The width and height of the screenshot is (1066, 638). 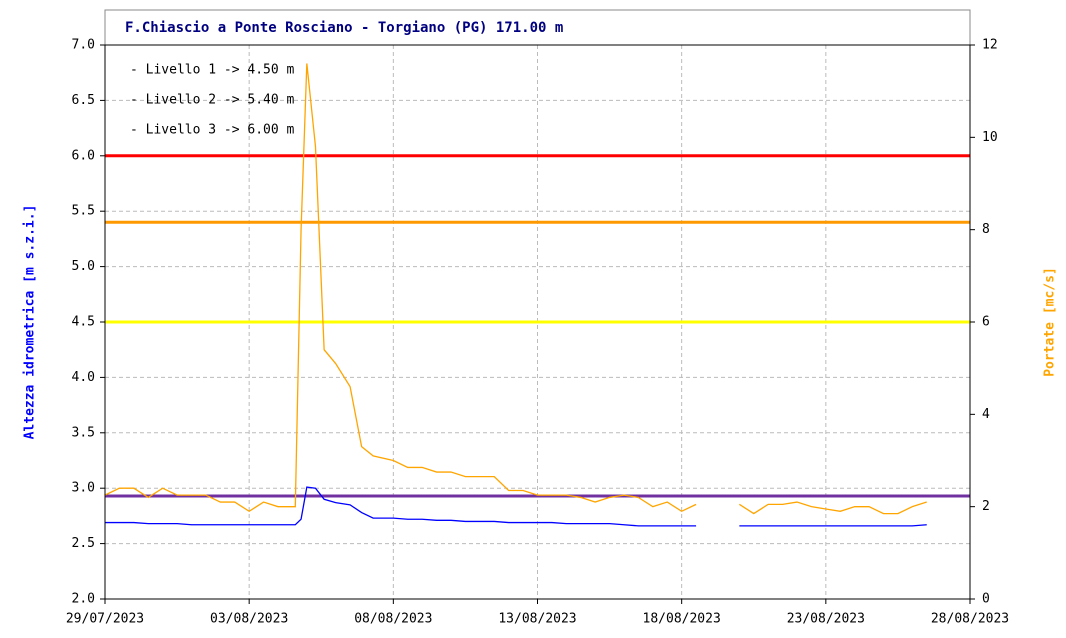 I want to click on legend-entry: - Livello 1 -> 4.50 m, so click(x=212, y=70).